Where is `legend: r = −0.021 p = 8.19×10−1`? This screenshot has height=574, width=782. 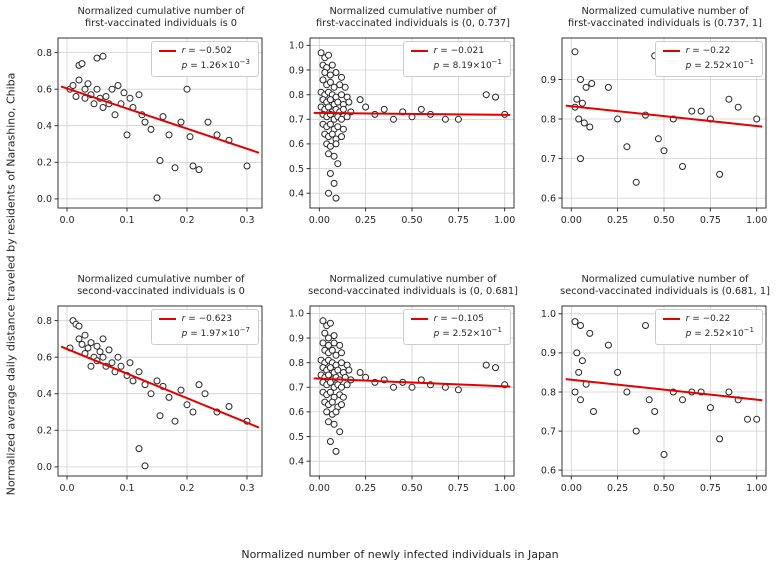
legend: r = −0.021 p = 8.19×10−1 is located at coordinates (456, 59).